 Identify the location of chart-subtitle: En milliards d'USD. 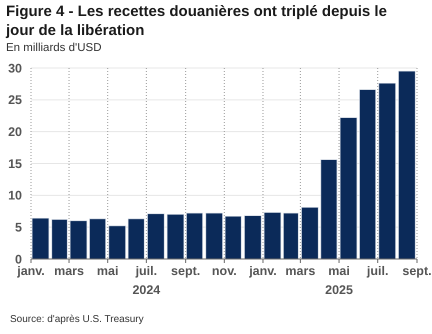
(54, 48).